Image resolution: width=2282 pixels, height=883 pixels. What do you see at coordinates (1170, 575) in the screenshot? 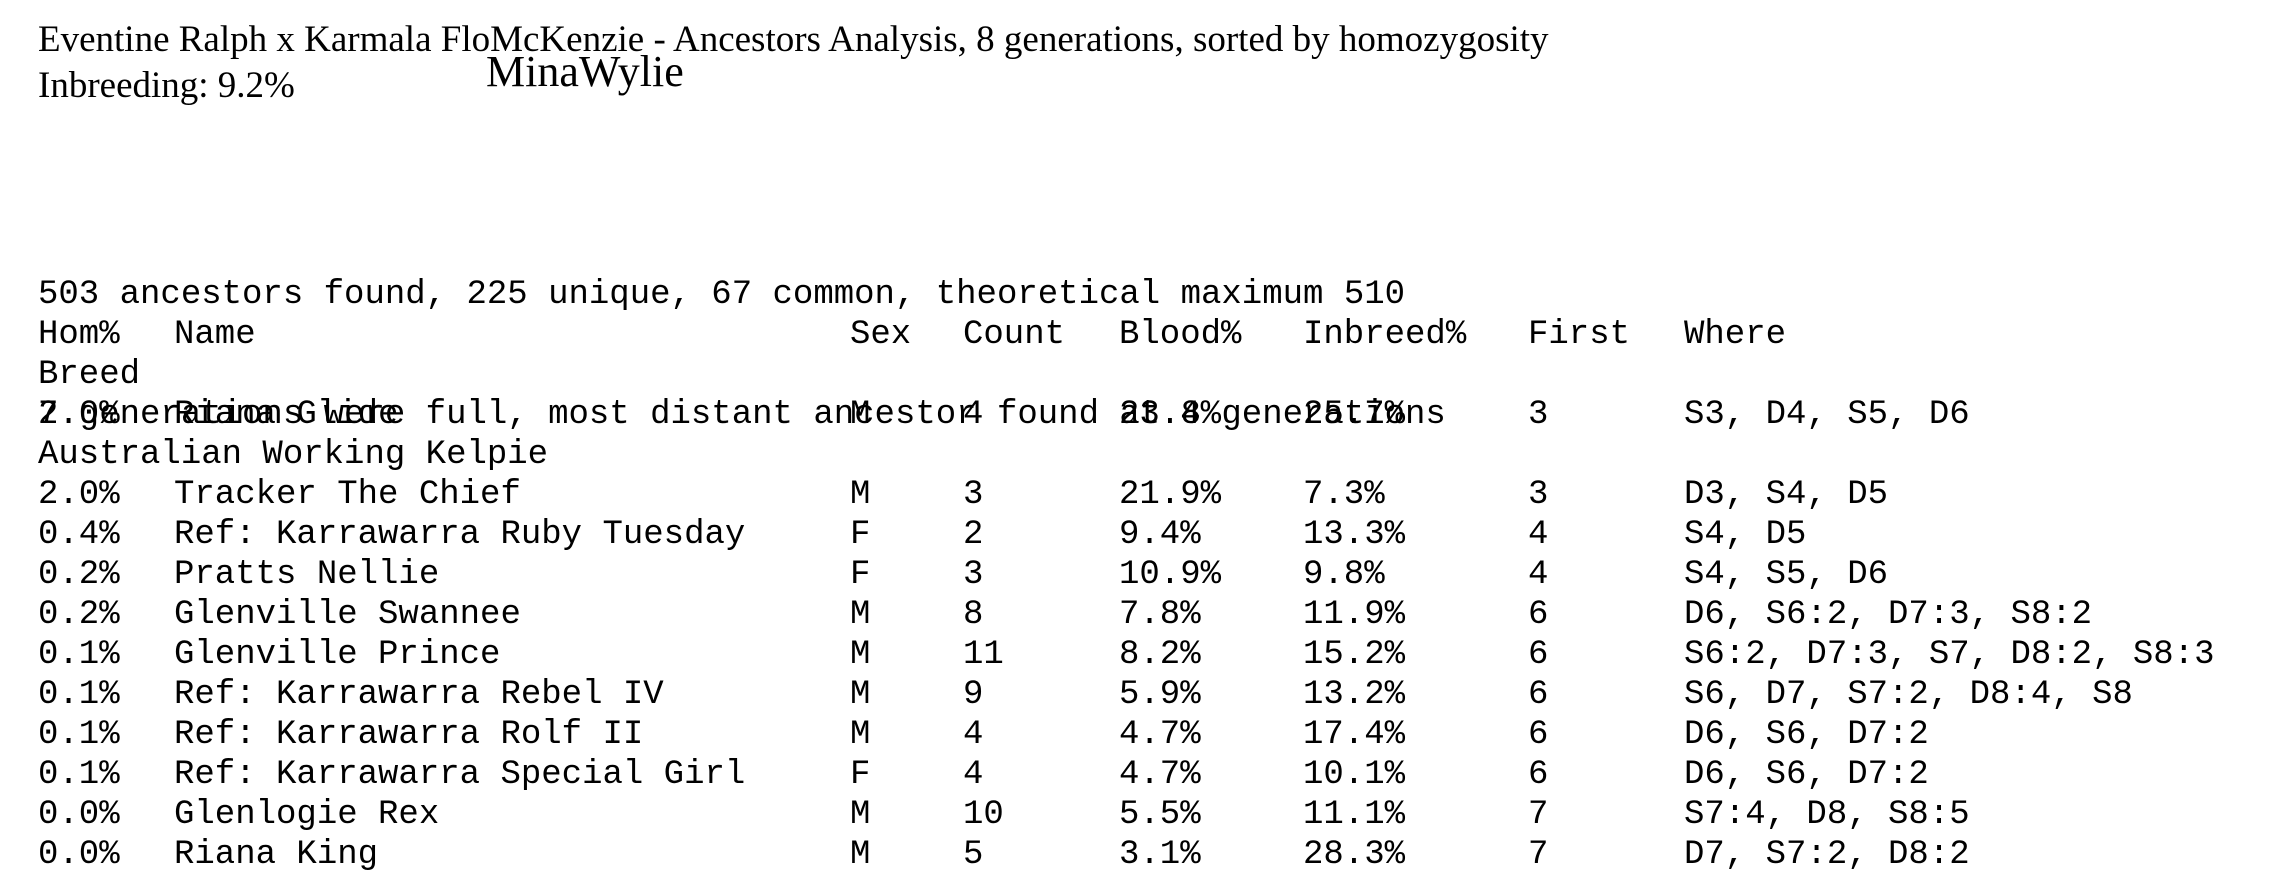
I see `cell-blood: 10.9%` at bounding box center [1170, 575].